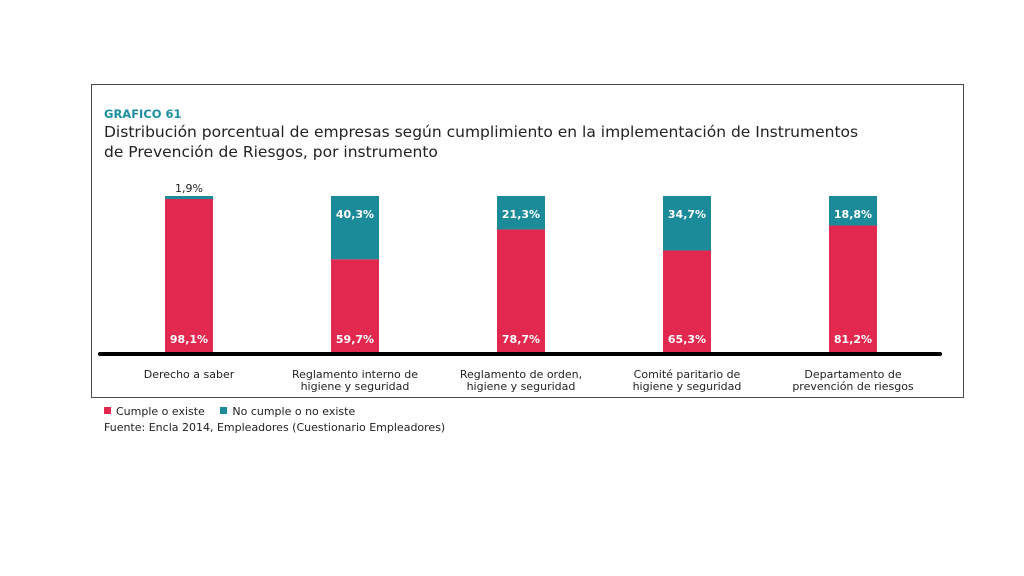 The height and width of the screenshot is (576, 1024). Describe the element at coordinates (107, 410) in the screenshot. I see `legend-swatch-cumple` at that location.